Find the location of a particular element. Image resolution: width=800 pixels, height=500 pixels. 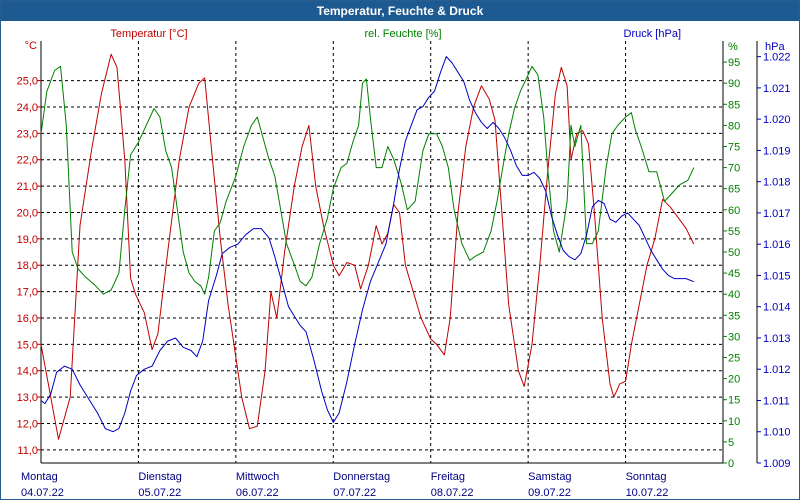

day-weekday-label: Montag is located at coordinates (39, 477).